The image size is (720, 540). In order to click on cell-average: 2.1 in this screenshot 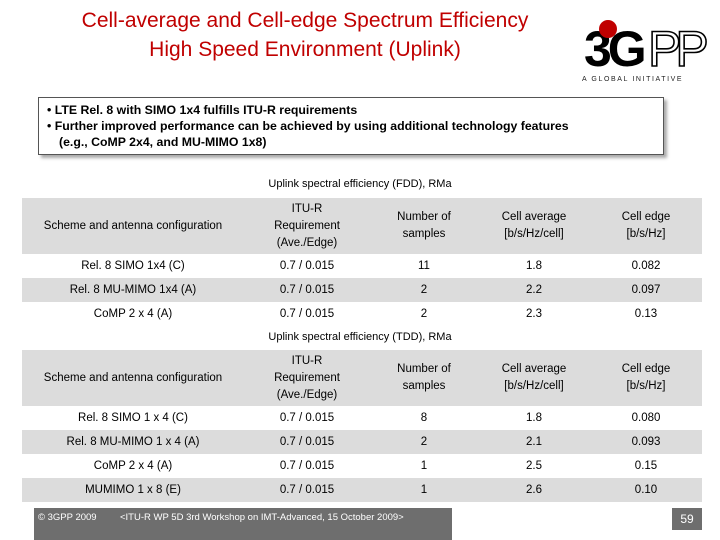, I will do `click(534, 442)`.